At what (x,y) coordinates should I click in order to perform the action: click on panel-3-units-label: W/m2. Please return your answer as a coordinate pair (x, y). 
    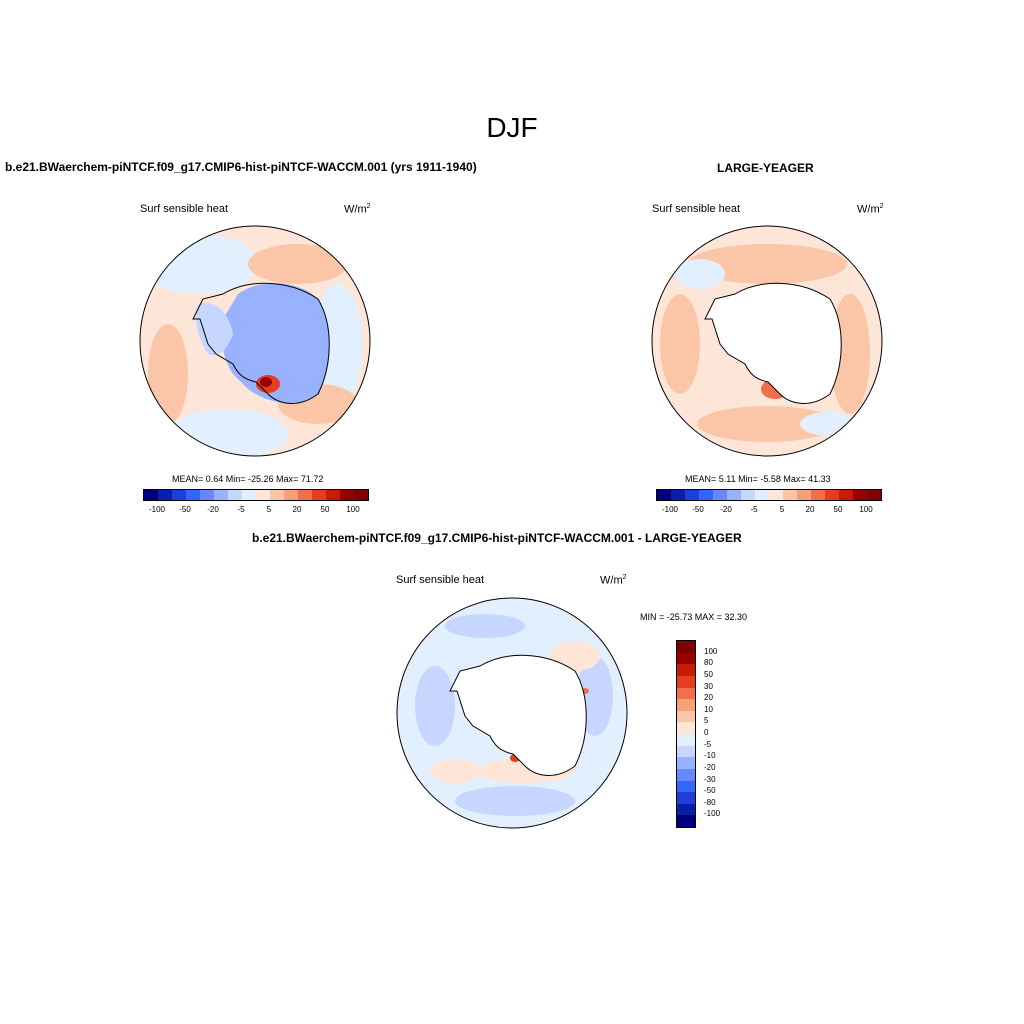
    Looking at the image, I should click on (613, 580).